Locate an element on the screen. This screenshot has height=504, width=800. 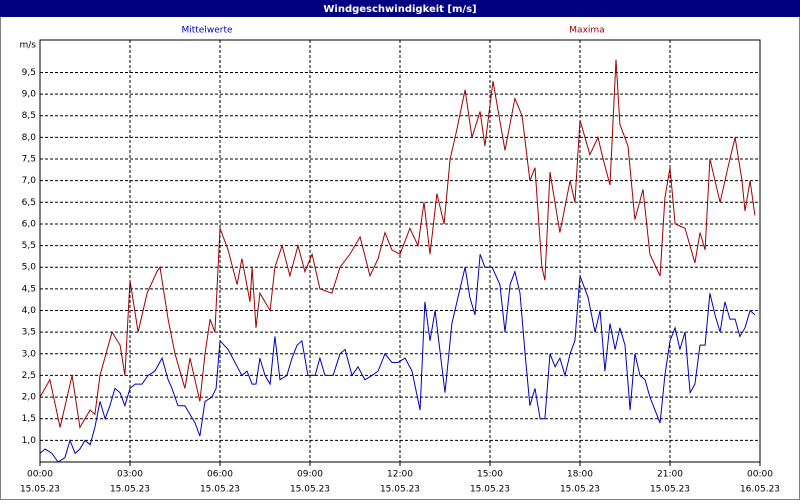
y-tick-label: 8,0 is located at coordinates (29, 138).